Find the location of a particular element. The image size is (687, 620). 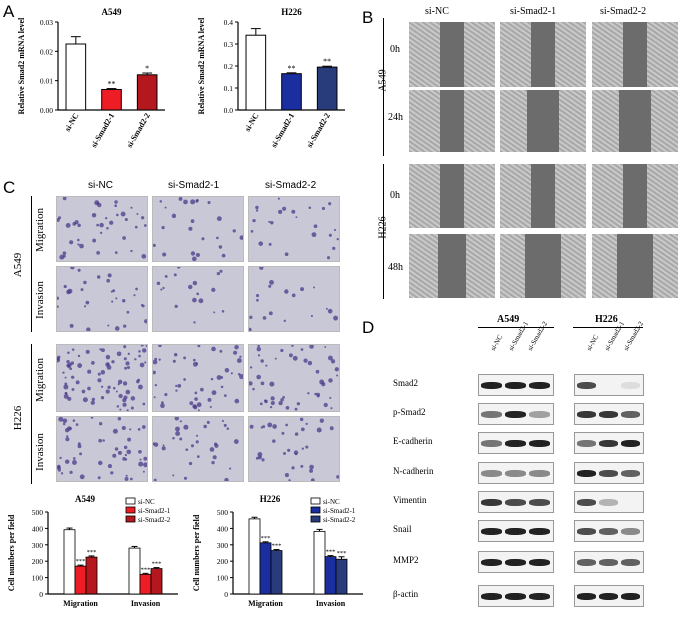

x-tick-label: si-NC is located at coordinates (252, 122).